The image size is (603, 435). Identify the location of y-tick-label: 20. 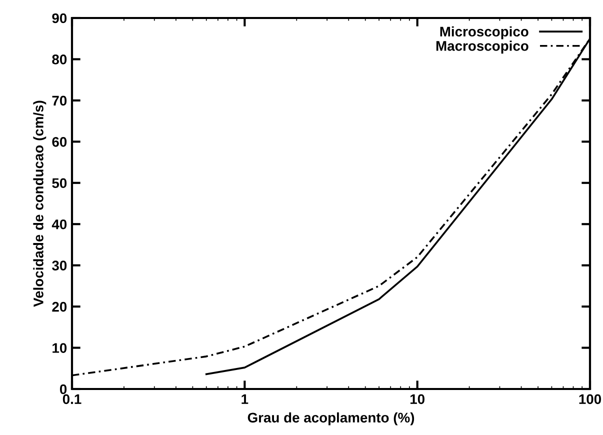
(59, 307).